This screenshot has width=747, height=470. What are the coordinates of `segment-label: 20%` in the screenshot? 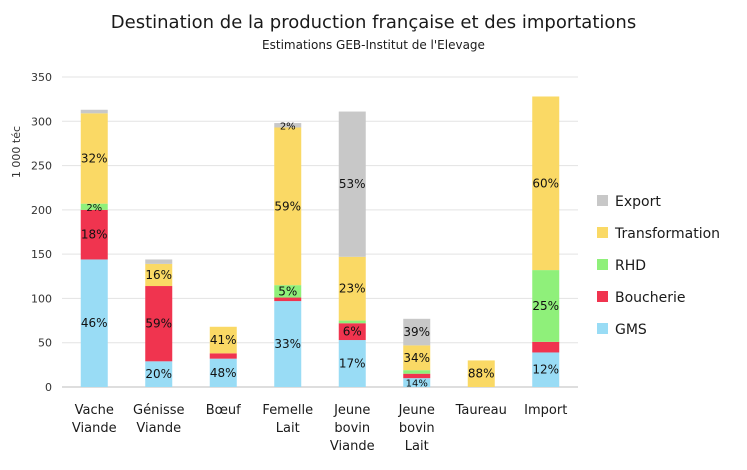 It's located at (158, 374).